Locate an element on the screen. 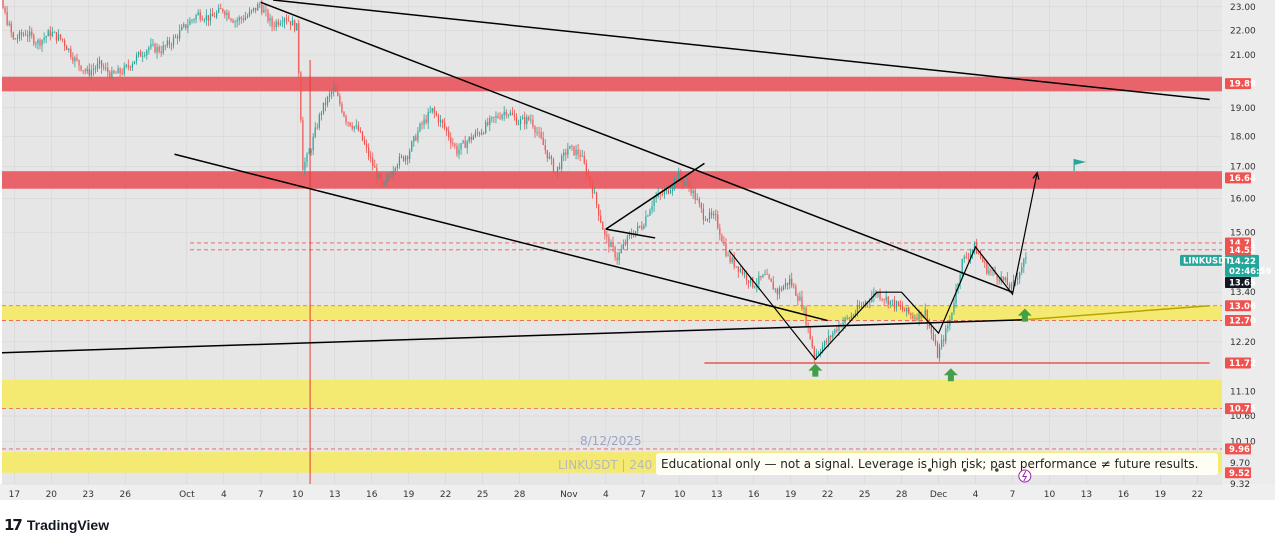 This screenshot has width=1275, height=545. price-tag-label: 10.75 is located at coordinates (1242, 410).